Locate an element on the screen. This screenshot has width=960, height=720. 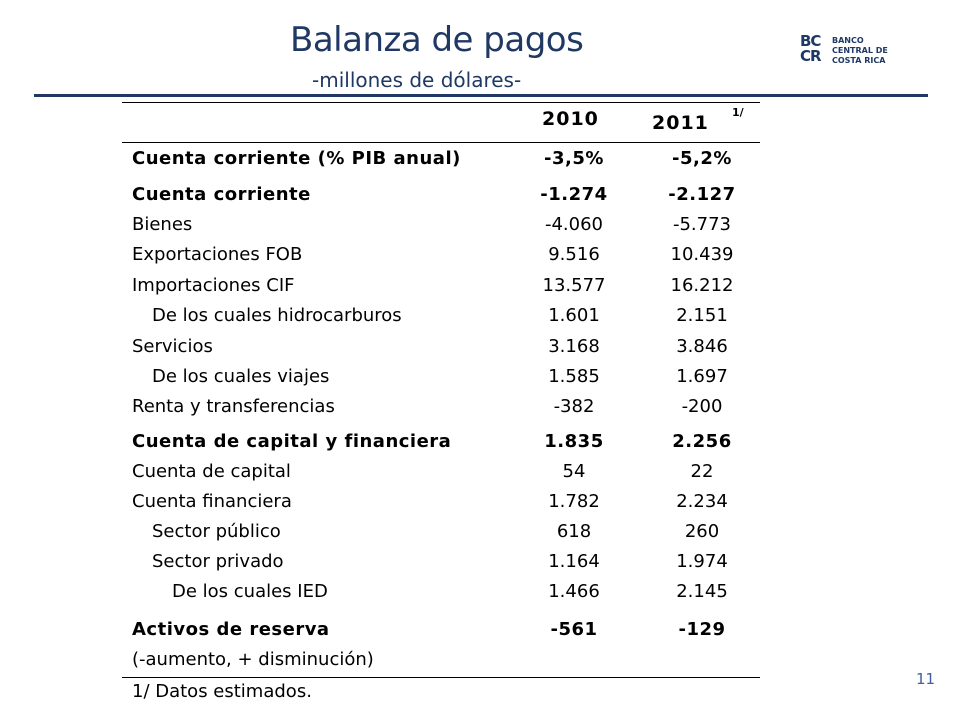
page-subtitle: -millones de dólares- is located at coordinates (417, 80).